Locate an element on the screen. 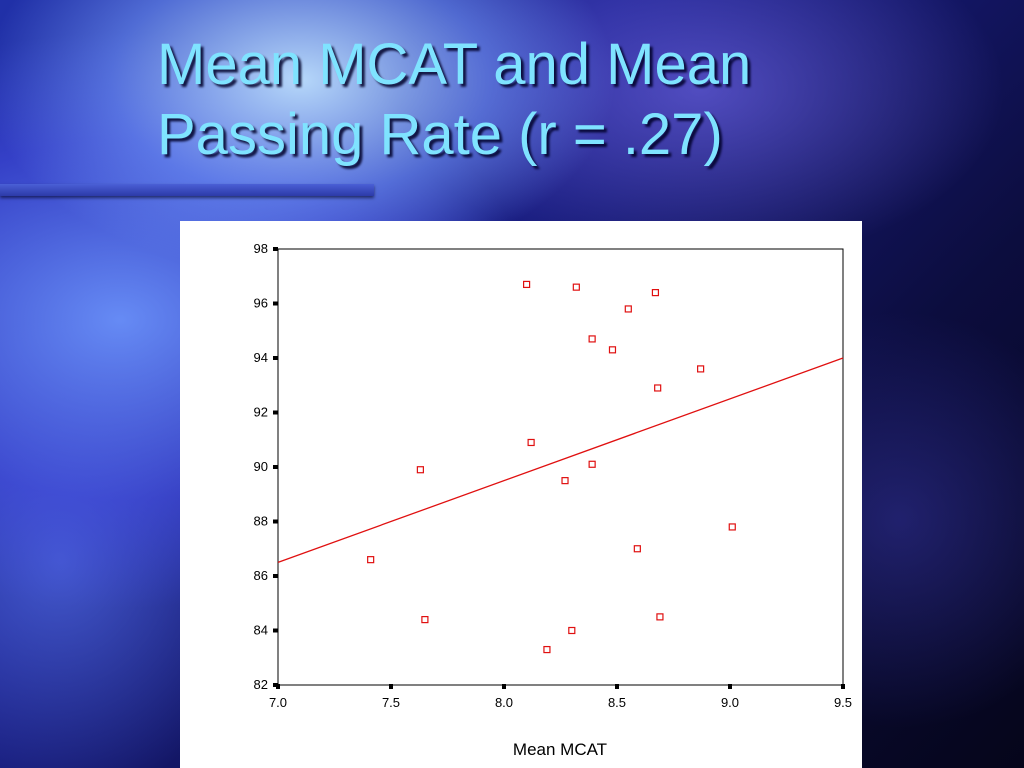 This screenshot has width=1024, height=768. fit-line-layer is located at coordinates (560, 460).